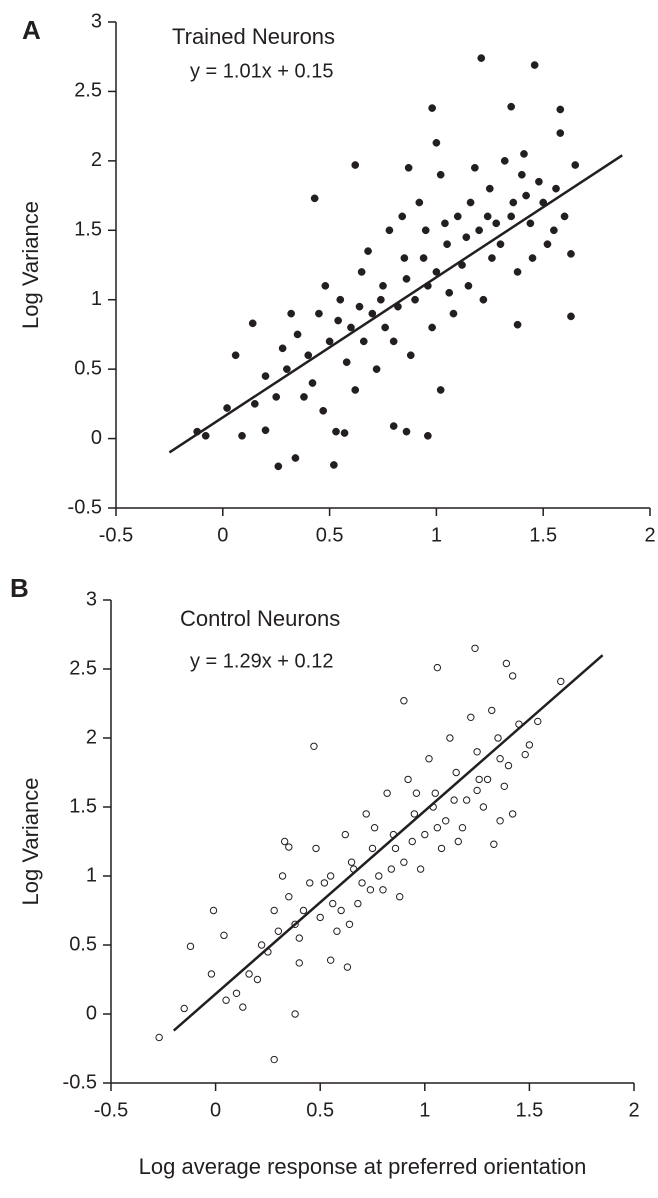  Describe the element at coordinates (222, 535) in the screenshot. I see `x-tick-label: 0` at that location.